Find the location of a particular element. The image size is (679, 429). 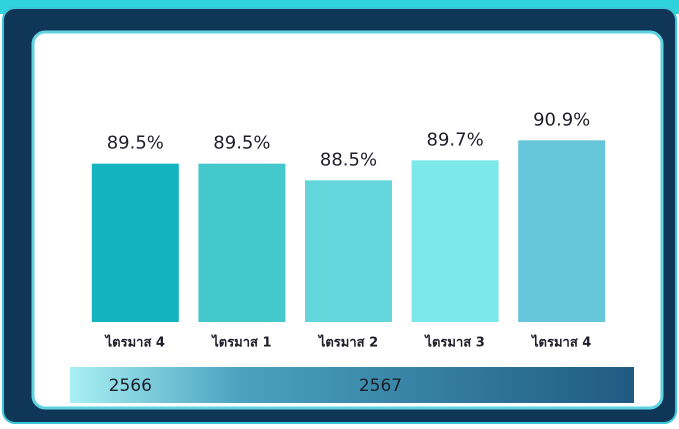

year-band is located at coordinates (352, 385).